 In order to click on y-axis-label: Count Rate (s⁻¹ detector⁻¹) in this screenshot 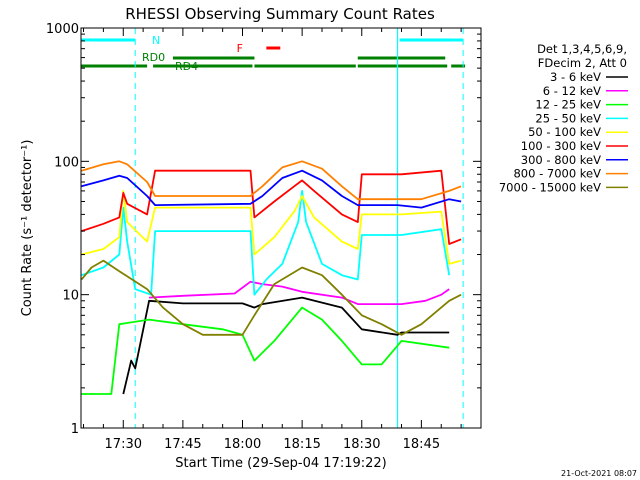, I will do `click(27, 228)`.